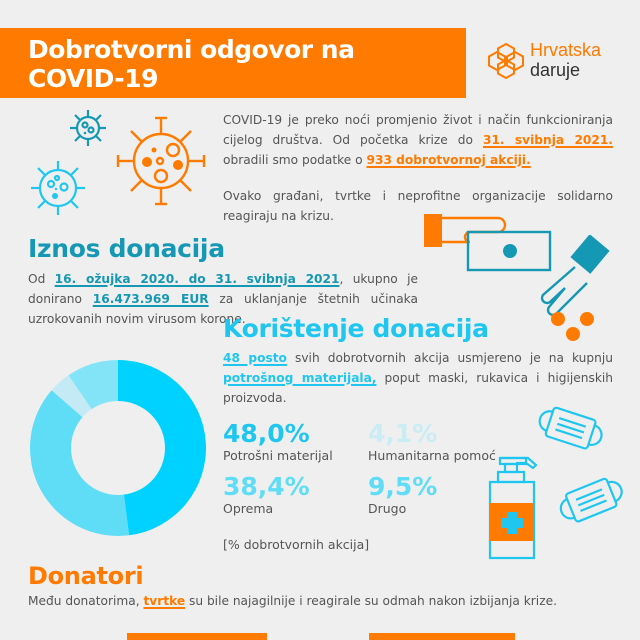 This screenshot has width=640, height=640. Describe the element at coordinates (555, 70) in the screenshot. I see `logo-text-daruje: daruje` at that location.